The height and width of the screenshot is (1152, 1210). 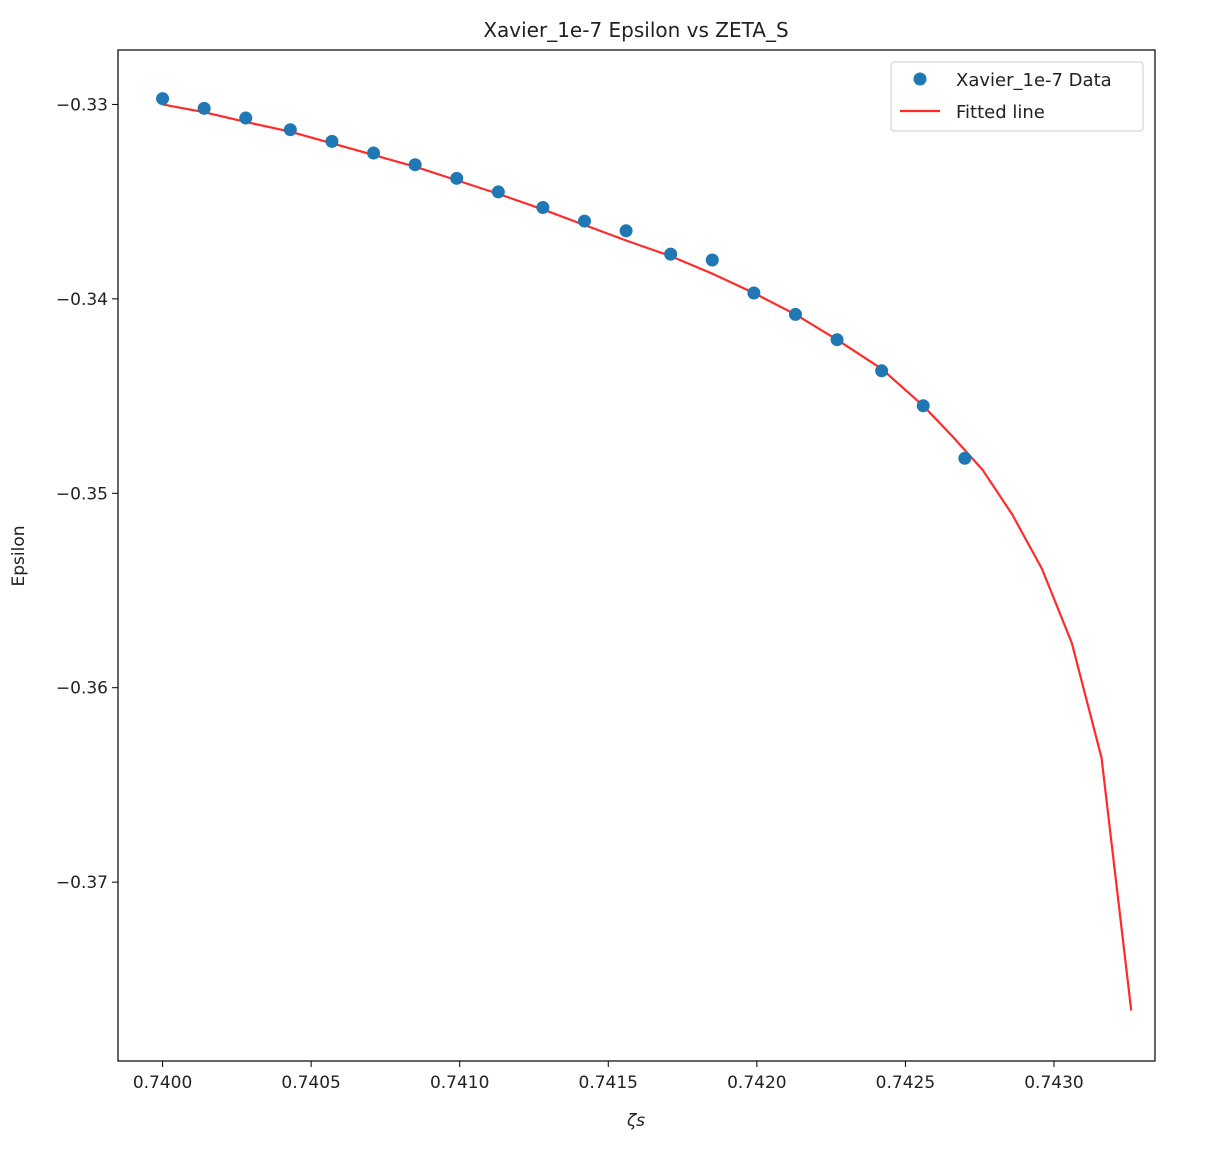 What do you see at coordinates (459, 1083) in the screenshot?
I see `x-tick-label: 0.7410` at bounding box center [459, 1083].